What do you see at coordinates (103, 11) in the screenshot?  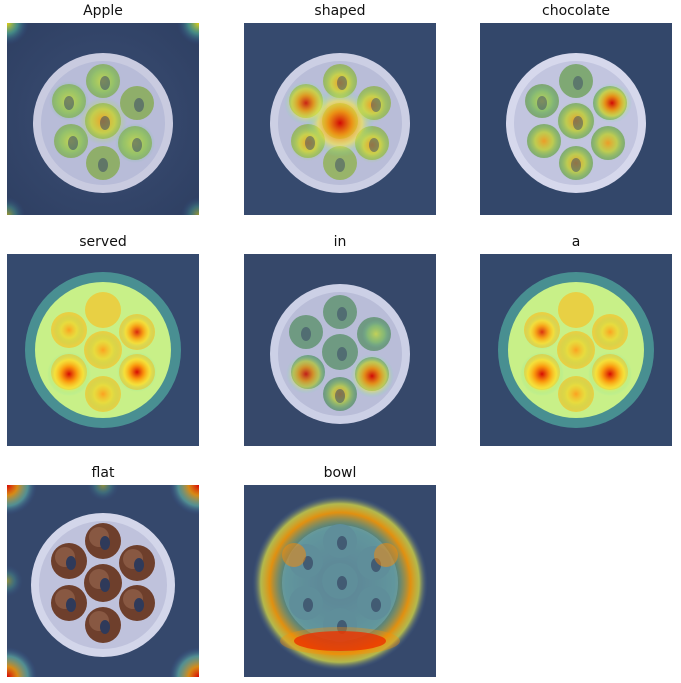 I see `panel-title: Apple` at bounding box center [103, 11].